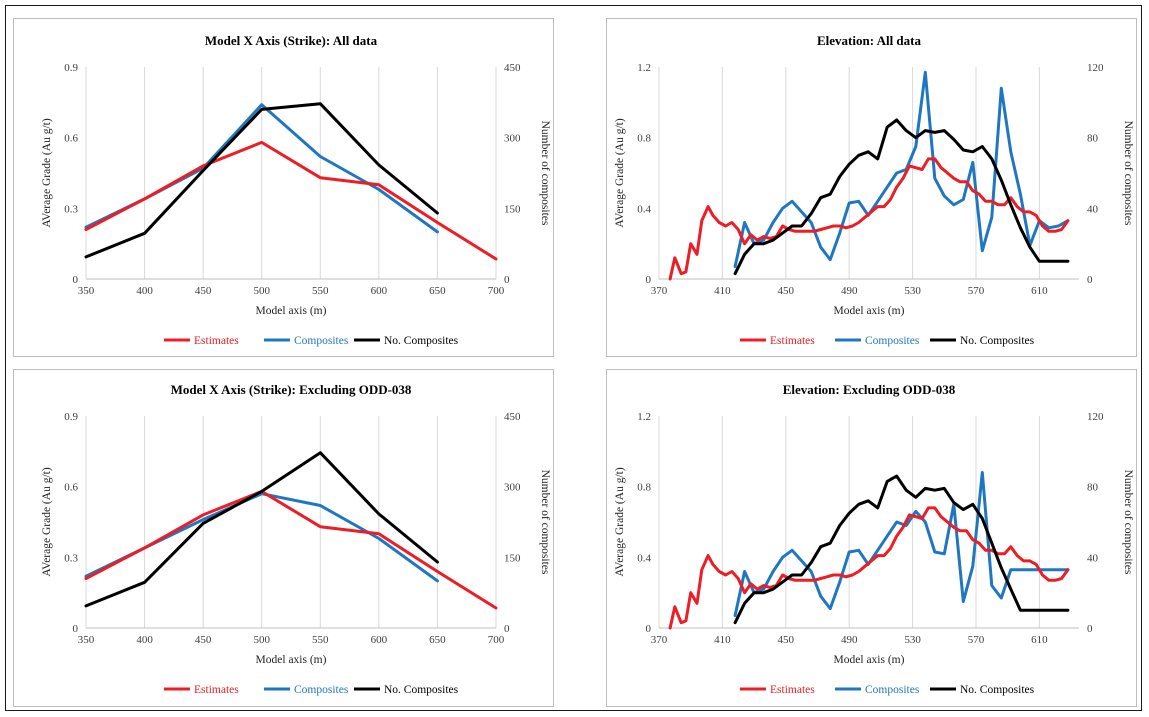 The height and width of the screenshot is (717, 1149). I want to click on x-tick-label: 570, so click(976, 640).